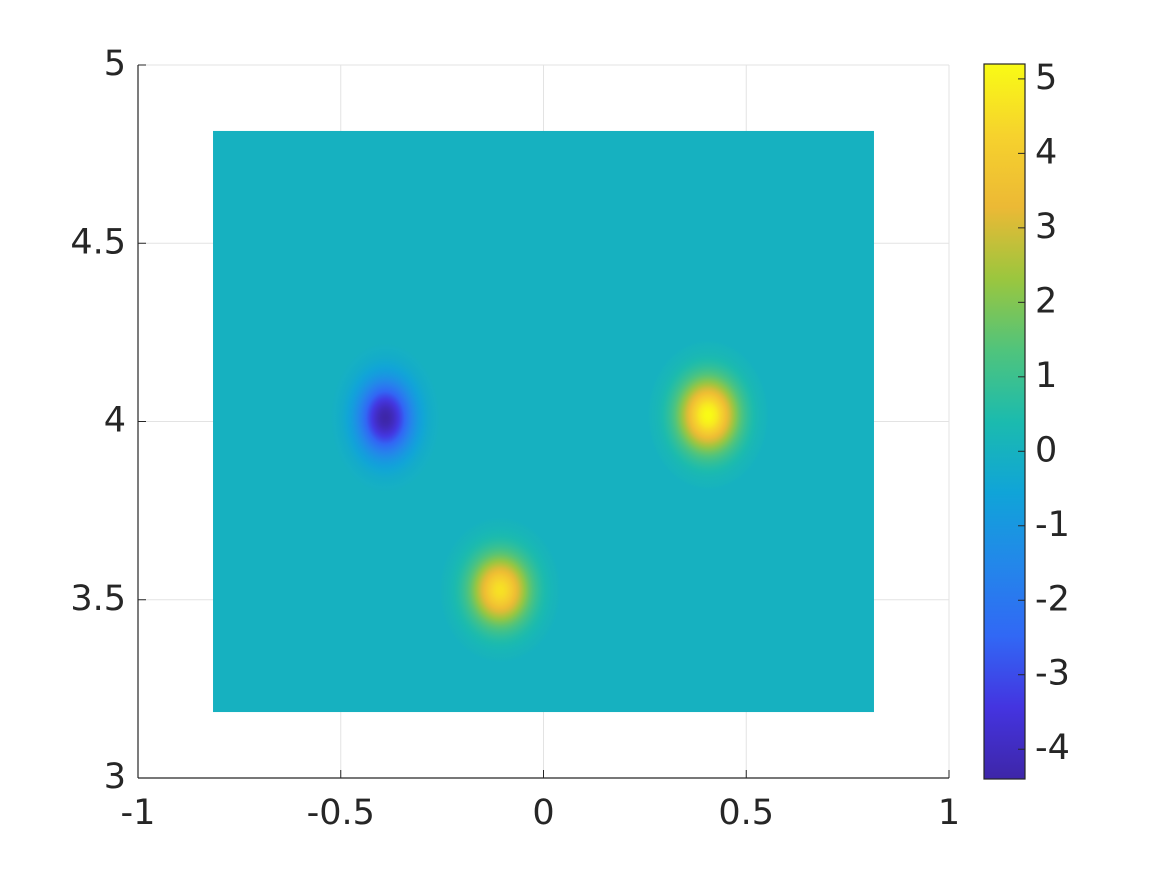 Image resolution: width=1167 pixels, height=875 pixels. What do you see at coordinates (1052, 525) in the screenshot?
I see `colorbar-tick-label: -1` at bounding box center [1052, 525].